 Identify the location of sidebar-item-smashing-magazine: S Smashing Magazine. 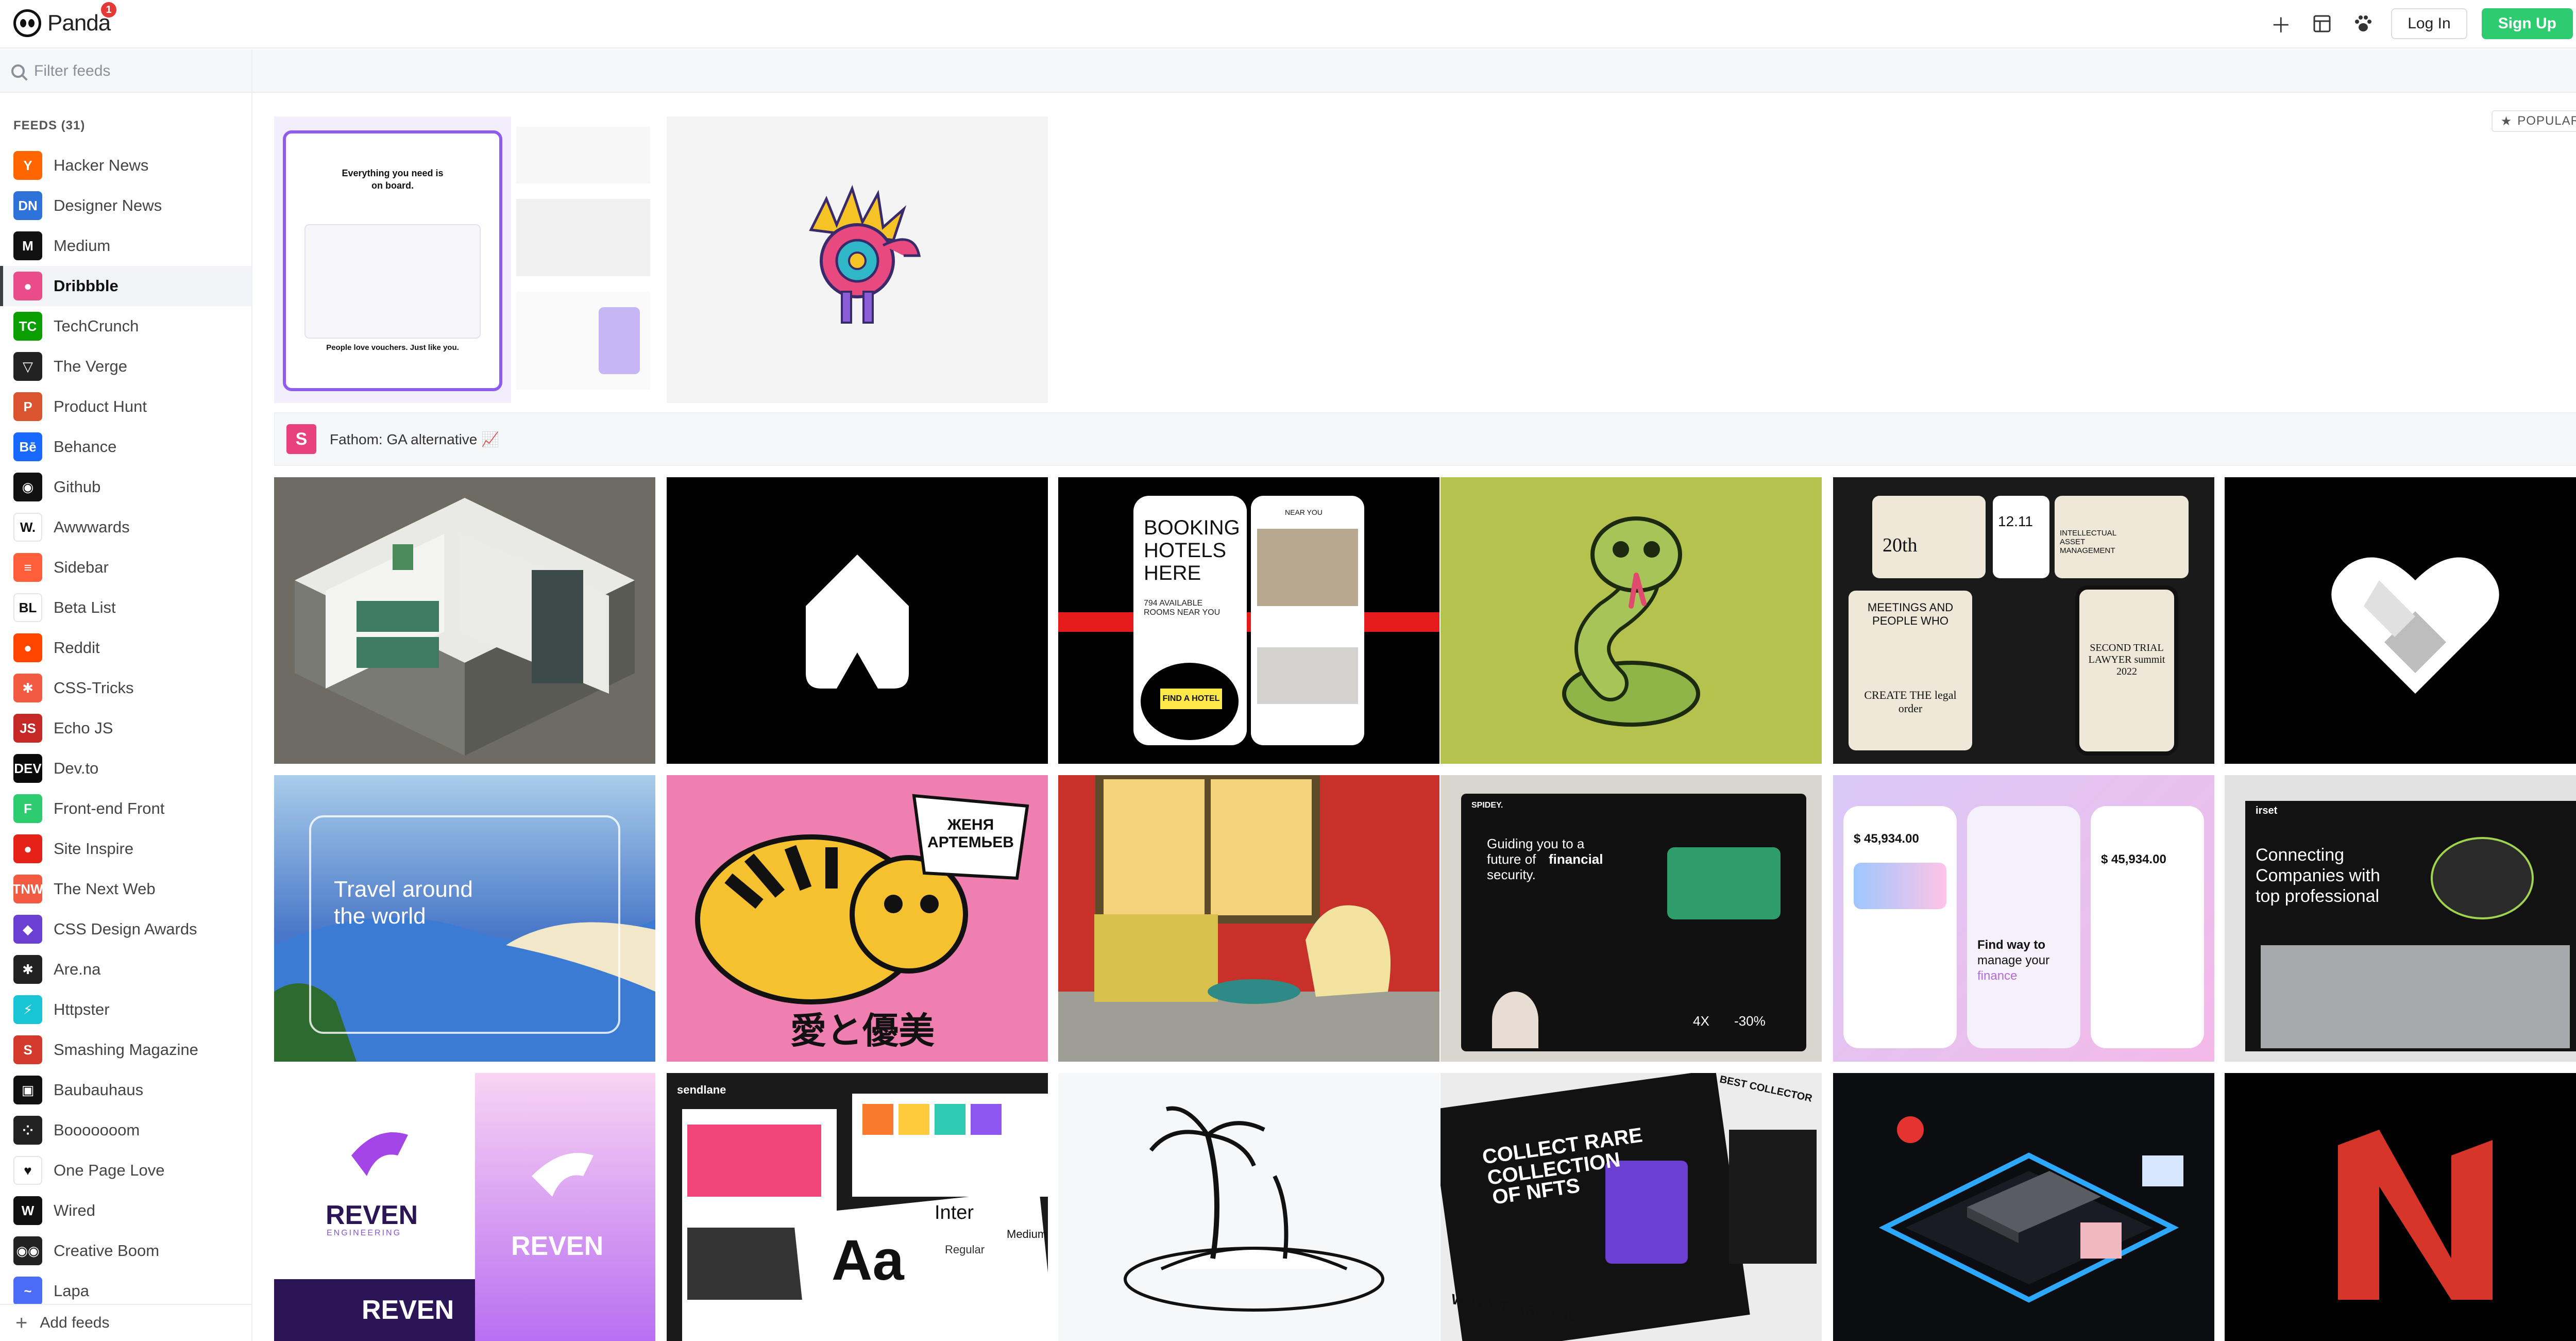
(125, 1050).